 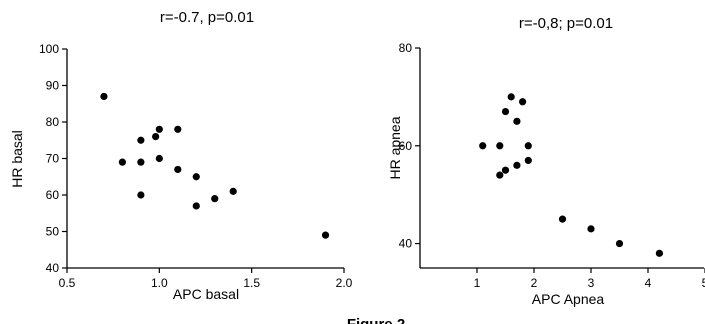 What do you see at coordinates (67, 283) in the screenshot?
I see `left-x-tick-label: 0.5` at bounding box center [67, 283].